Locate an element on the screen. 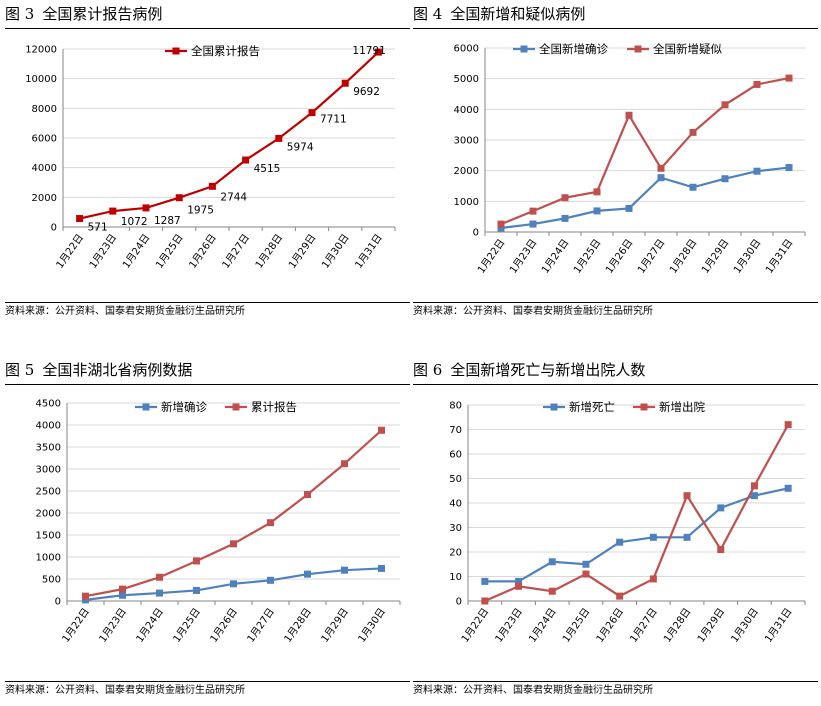 This screenshot has width=821, height=706. data-label: 571 is located at coordinates (98, 228).